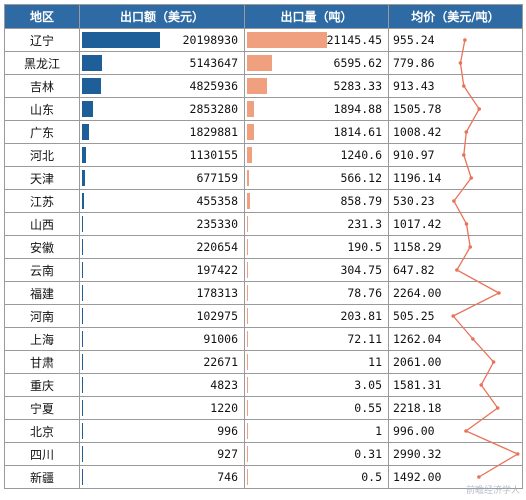 This screenshot has height=500, width=526. What do you see at coordinates (42, 63) in the screenshot?
I see `region-cell: 黑龙江` at bounding box center [42, 63].